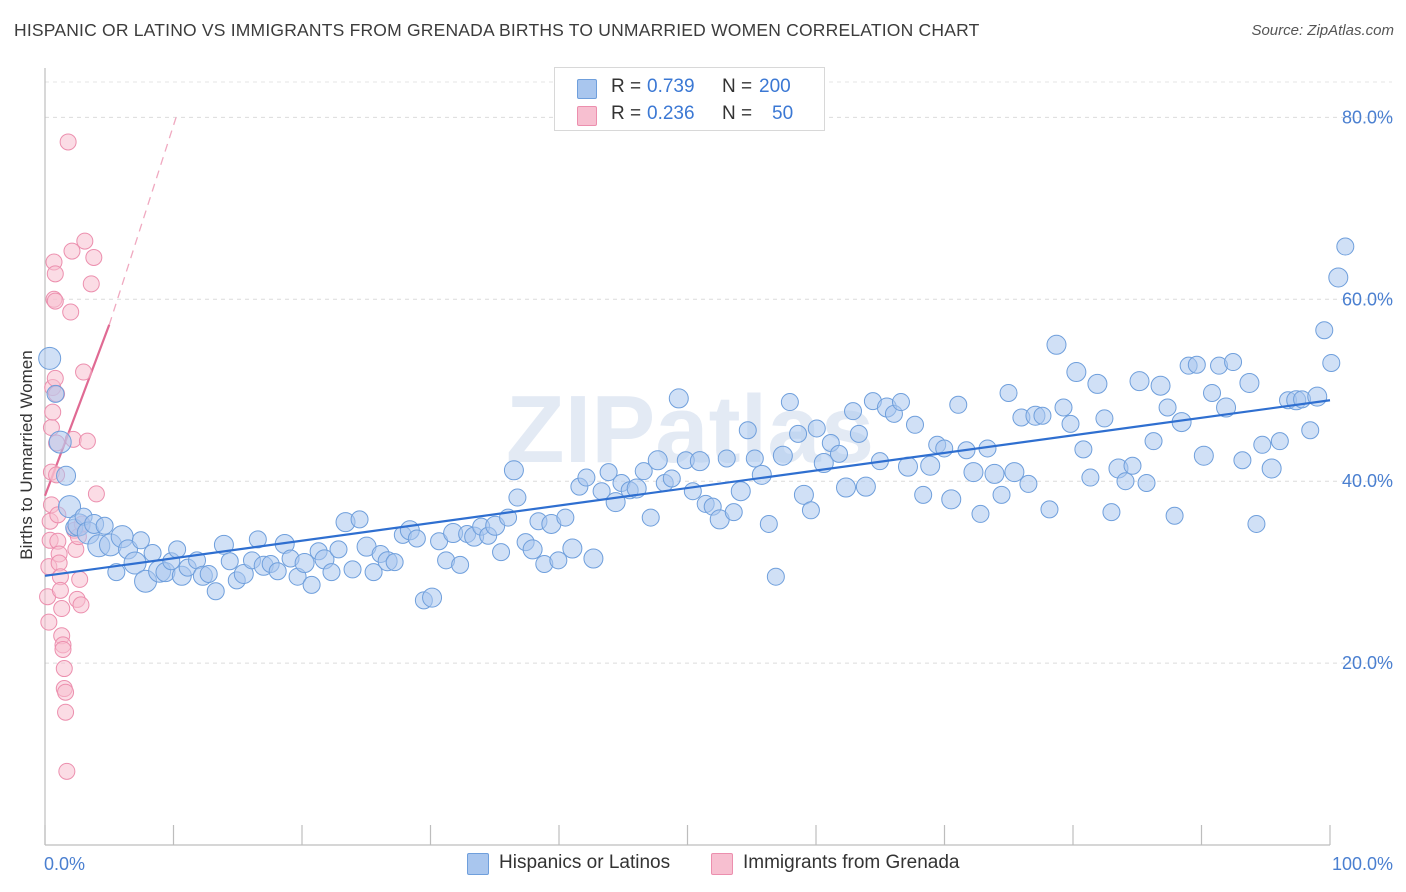 The width and height of the screenshot is (1406, 892). I want to click on y-tick-label: 80.0%, so click(1367, 117).